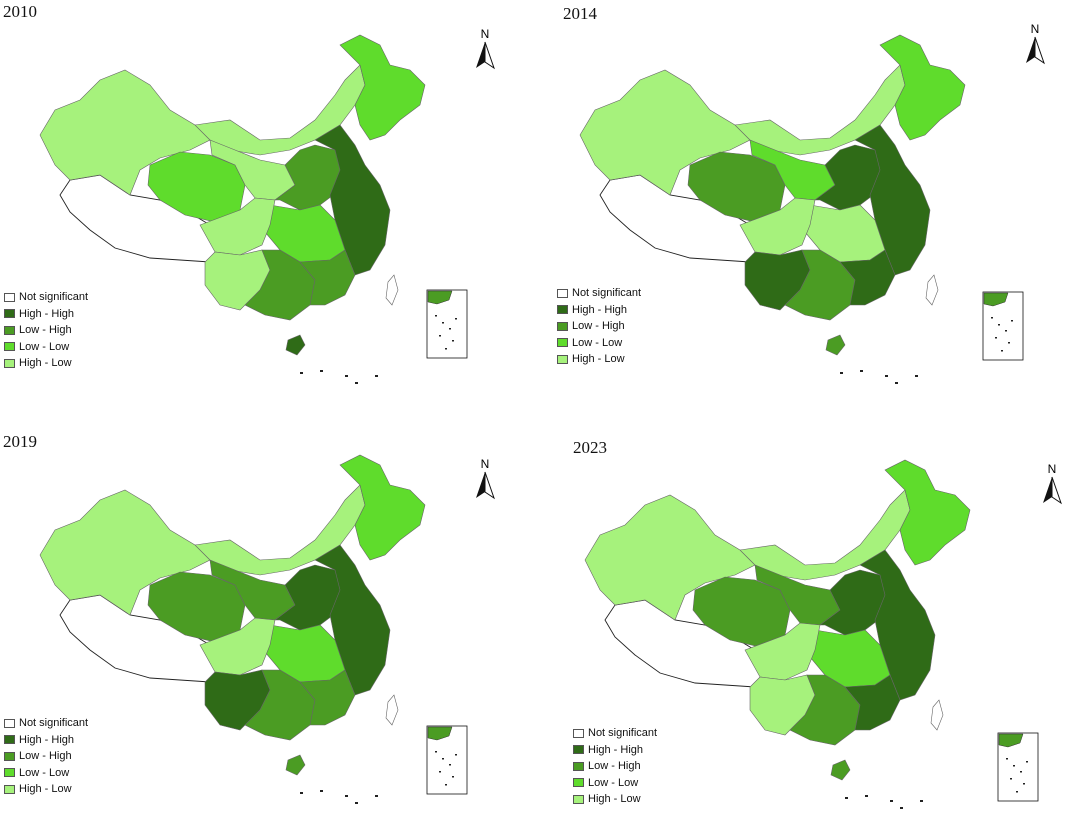 Image resolution: width=1065 pixels, height=828 pixels. What do you see at coordinates (590, 447) in the screenshot?
I see `year-label: 2023` at bounding box center [590, 447].